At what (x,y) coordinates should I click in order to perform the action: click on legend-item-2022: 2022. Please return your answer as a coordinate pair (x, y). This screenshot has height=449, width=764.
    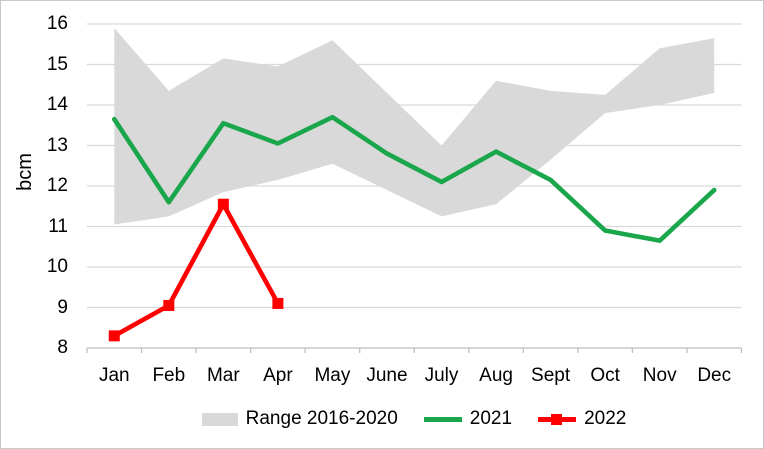
    Looking at the image, I should click on (582, 419).